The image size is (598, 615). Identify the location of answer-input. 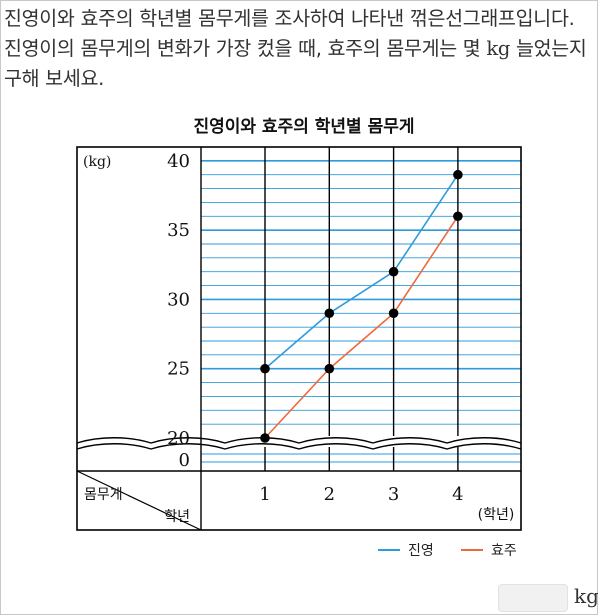
(533, 598).